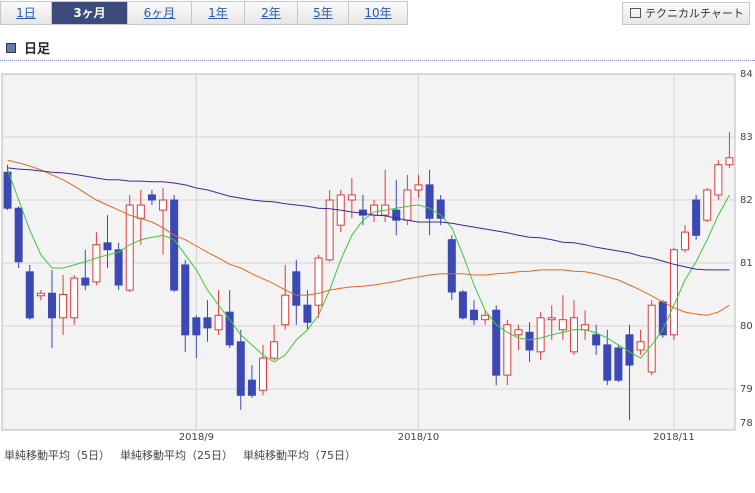 The image size is (755, 493). What do you see at coordinates (26, 13) in the screenshot?
I see `period-tab: 1日` at bounding box center [26, 13].